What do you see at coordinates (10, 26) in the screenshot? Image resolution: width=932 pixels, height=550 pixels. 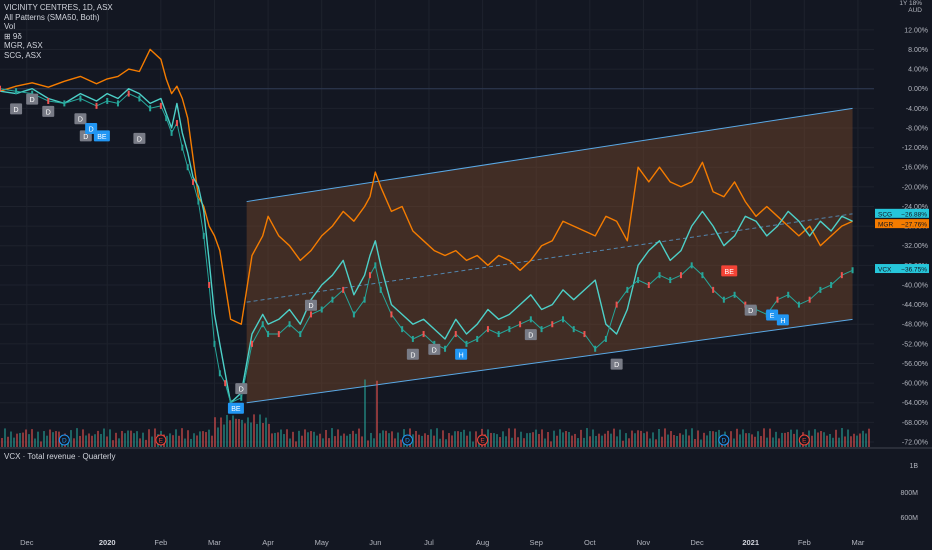 I see `legend-volume: Vol` at bounding box center [10, 26].